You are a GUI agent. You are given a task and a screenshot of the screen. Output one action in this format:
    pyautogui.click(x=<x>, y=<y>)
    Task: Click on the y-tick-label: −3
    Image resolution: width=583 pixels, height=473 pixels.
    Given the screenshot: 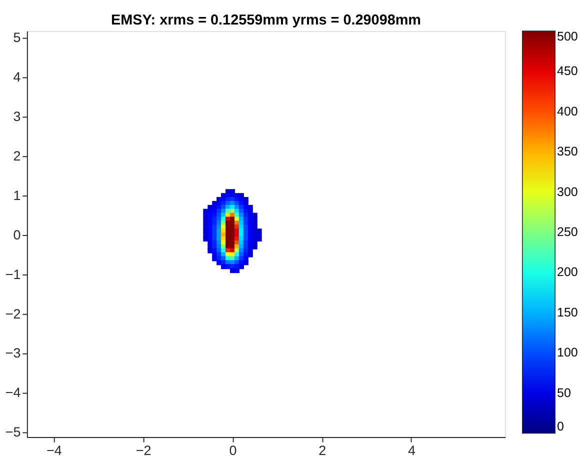 What is the action you would take?
    pyautogui.click(x=13, y=353)
    